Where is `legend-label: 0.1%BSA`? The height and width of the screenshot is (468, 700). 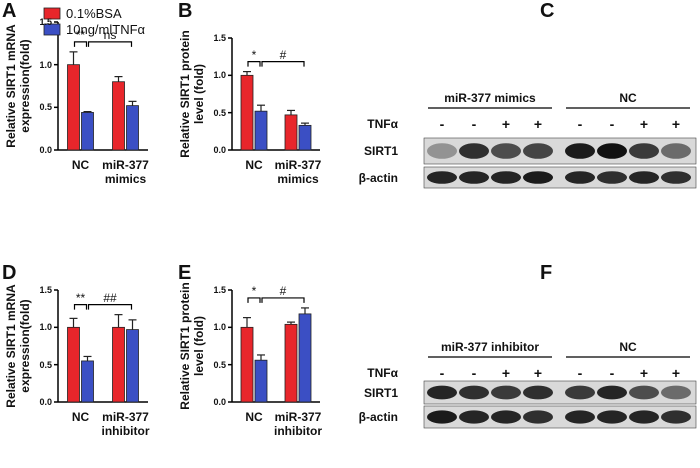 legend-label: 0.1%BSA is located at coordinates (94, 13).